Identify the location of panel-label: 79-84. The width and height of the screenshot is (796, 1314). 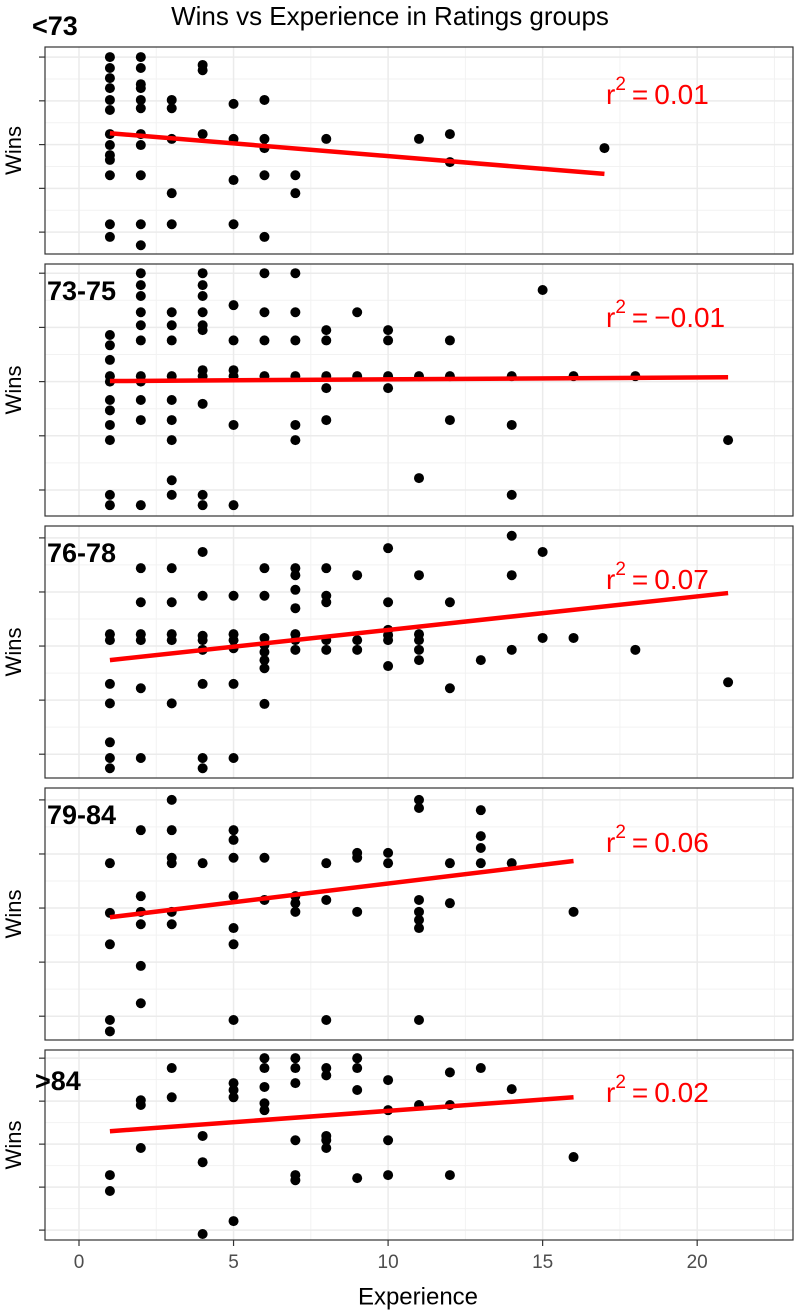
(81, 815).